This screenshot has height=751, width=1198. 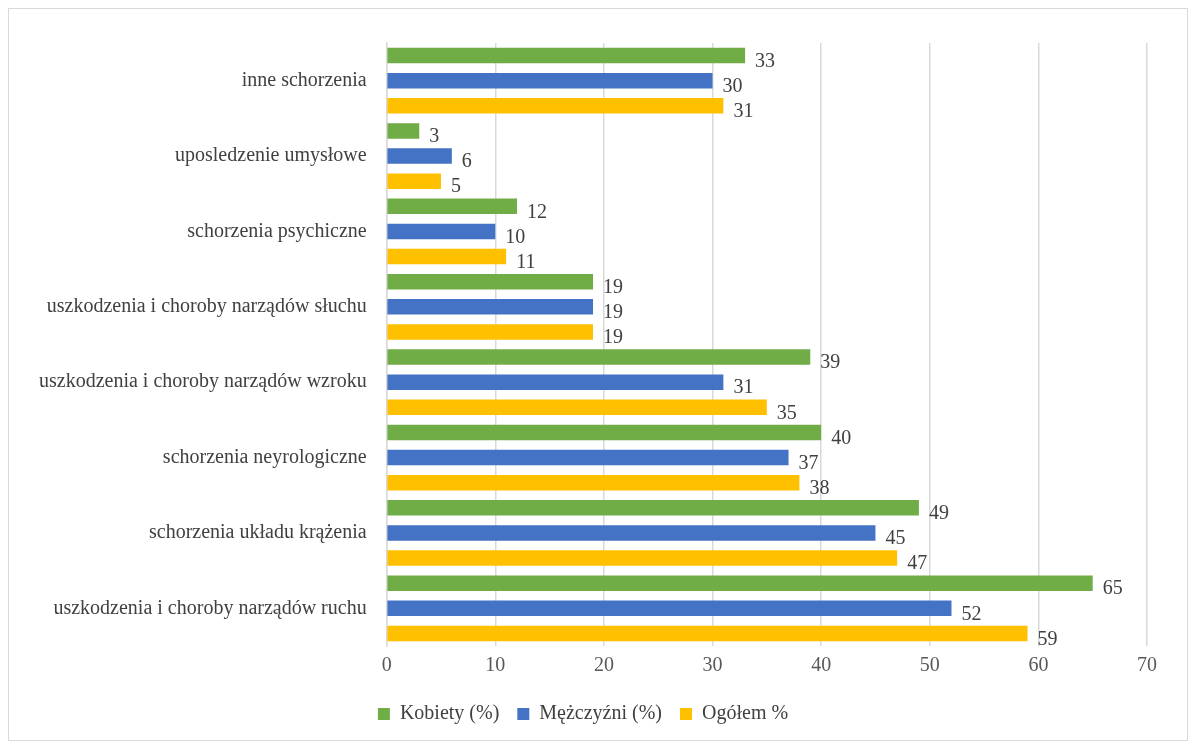 I want to click on y-tick-label: uszkodzenia i choroby narządów ruchu, so click(x=210, y=607).